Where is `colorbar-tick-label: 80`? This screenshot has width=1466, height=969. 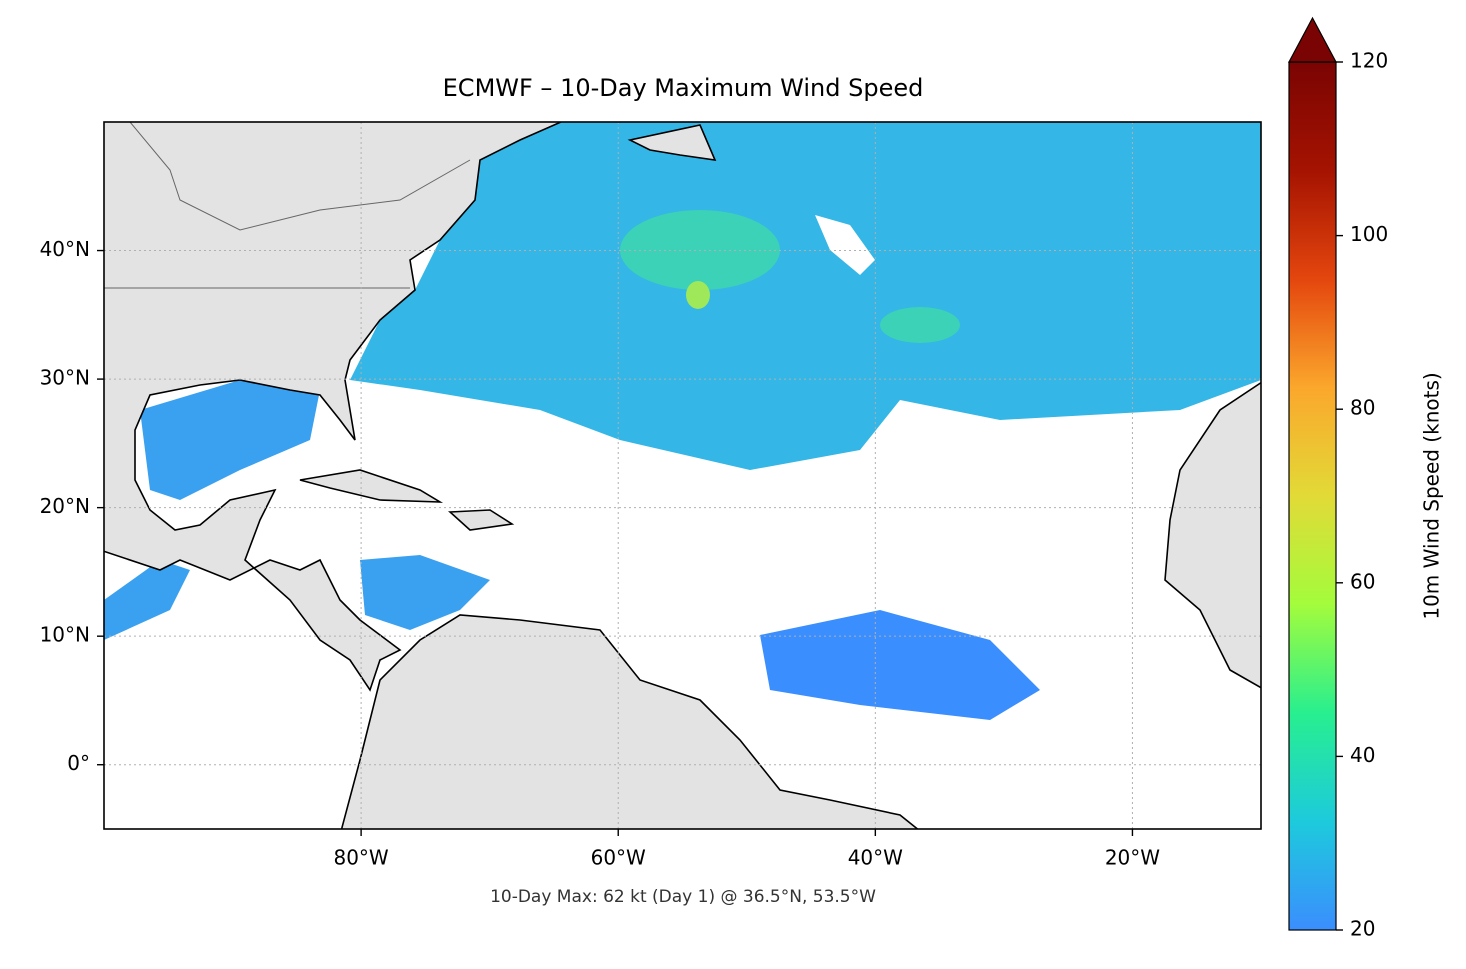 colorbar-tick-label: 80 is located at coordinates (1362, 408).